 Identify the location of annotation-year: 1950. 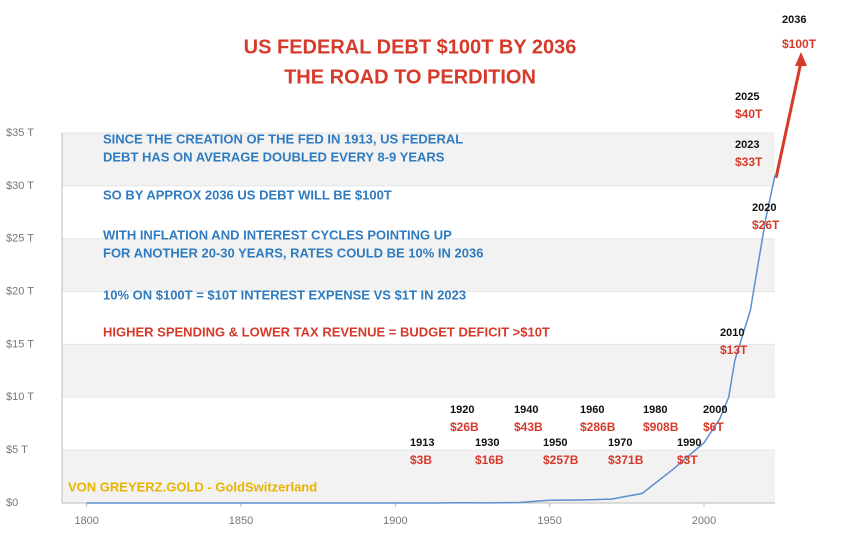
(555, 443).